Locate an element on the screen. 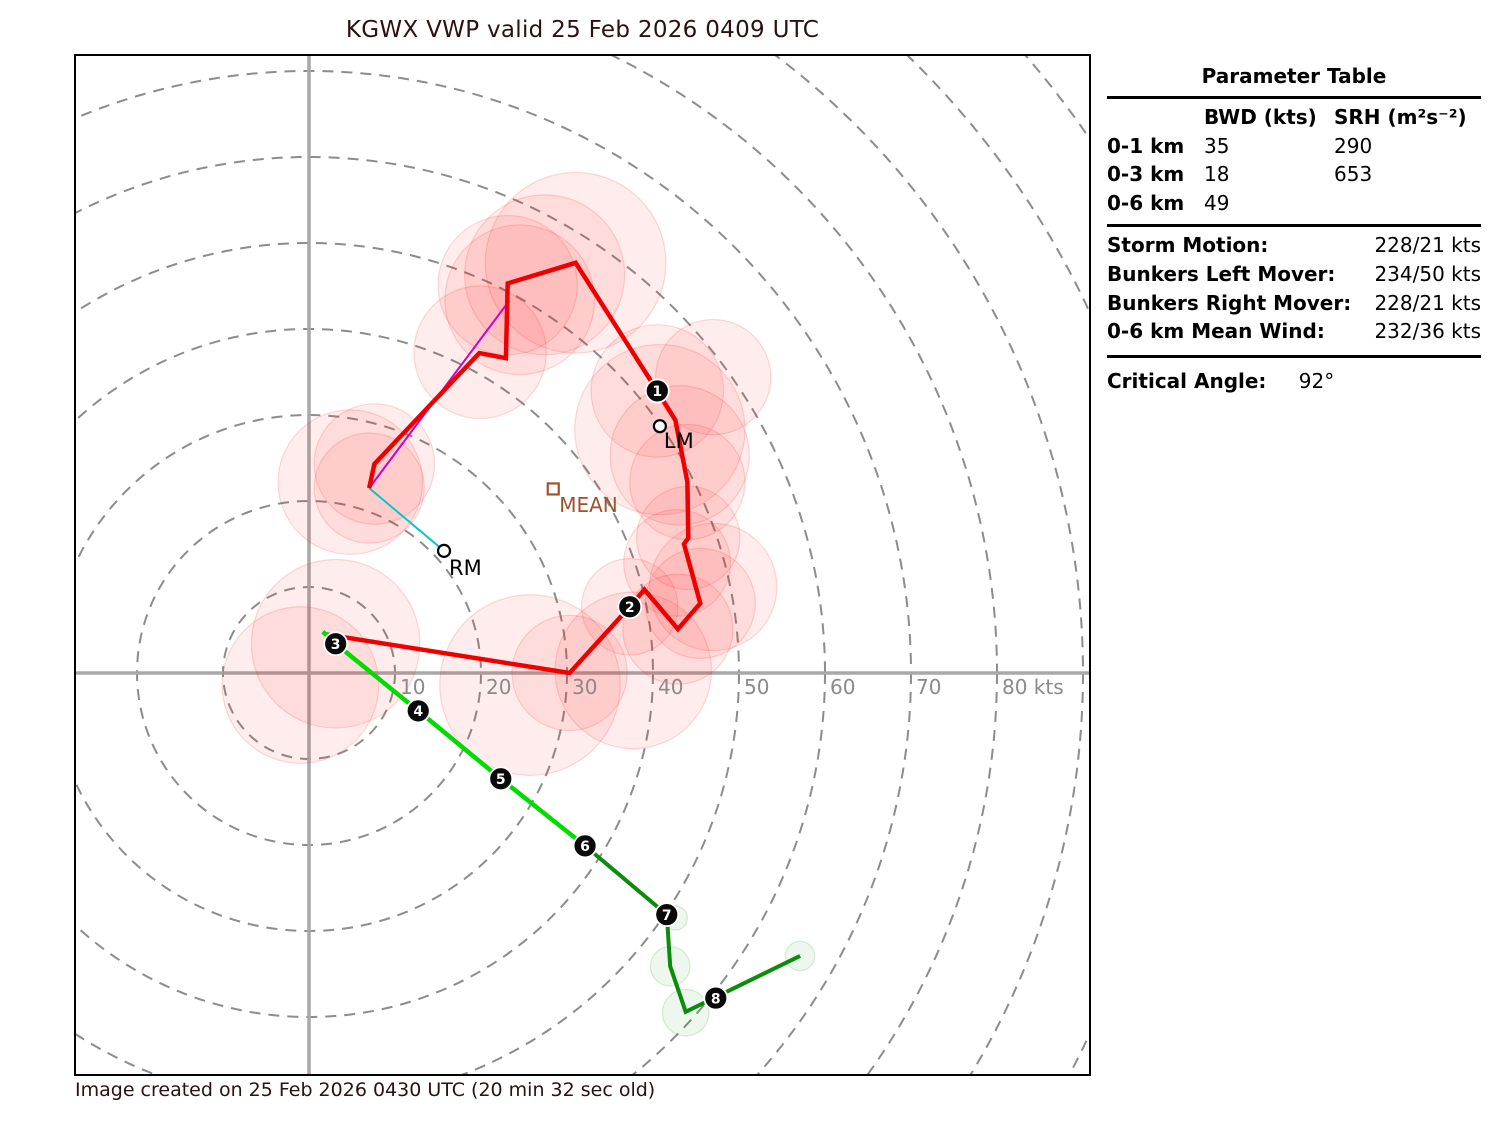  bunkers-right-label: Bunkers Right Mover: is located at coordinates (1229, 302).